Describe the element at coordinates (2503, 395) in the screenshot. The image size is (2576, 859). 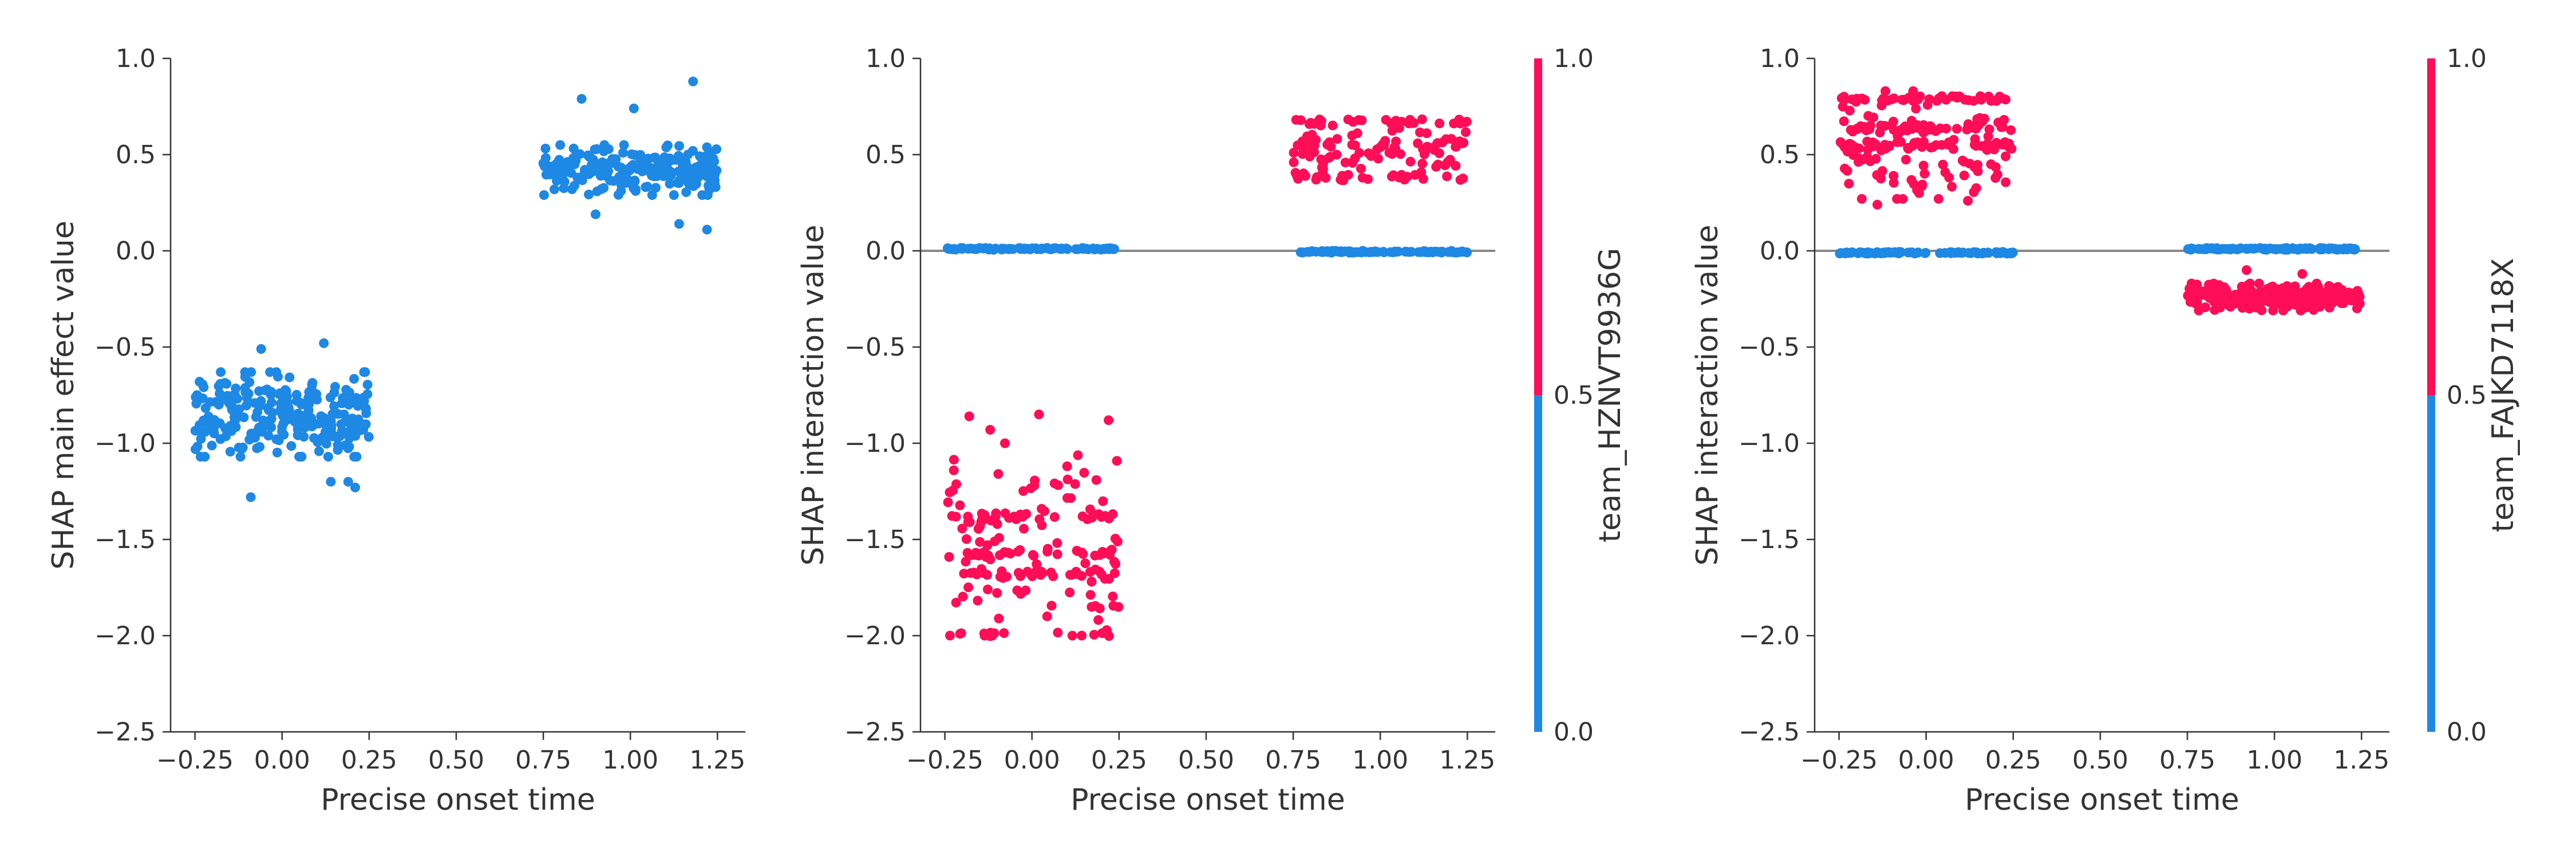
I see `colorbar-label: team_FAJKD7118X` at that location.